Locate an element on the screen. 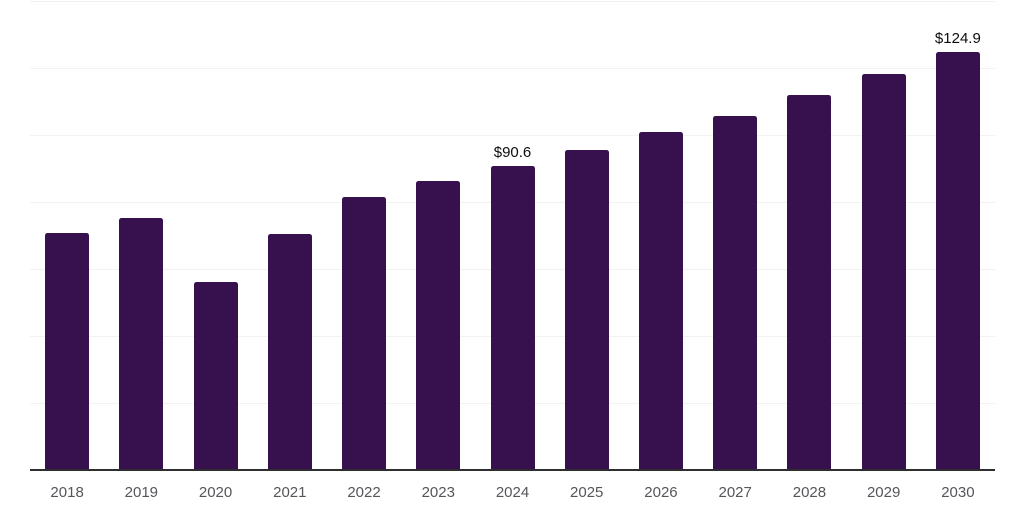 The height and width of the screenshot is (512, 1024). bar-2029 is located at coordinates (883, 271).